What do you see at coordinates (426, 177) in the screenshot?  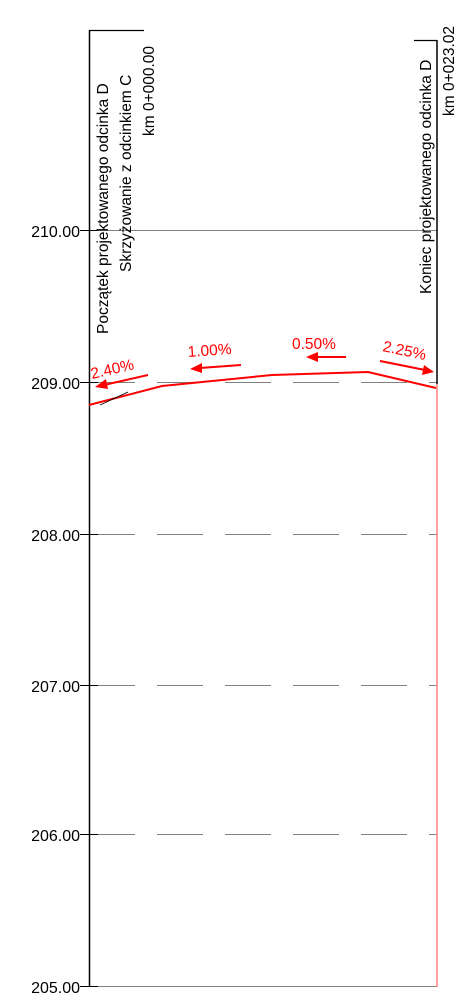 I see `end-annotation-line1: Koniec projektowanego odcinka D` at bounding box center [426, 177].